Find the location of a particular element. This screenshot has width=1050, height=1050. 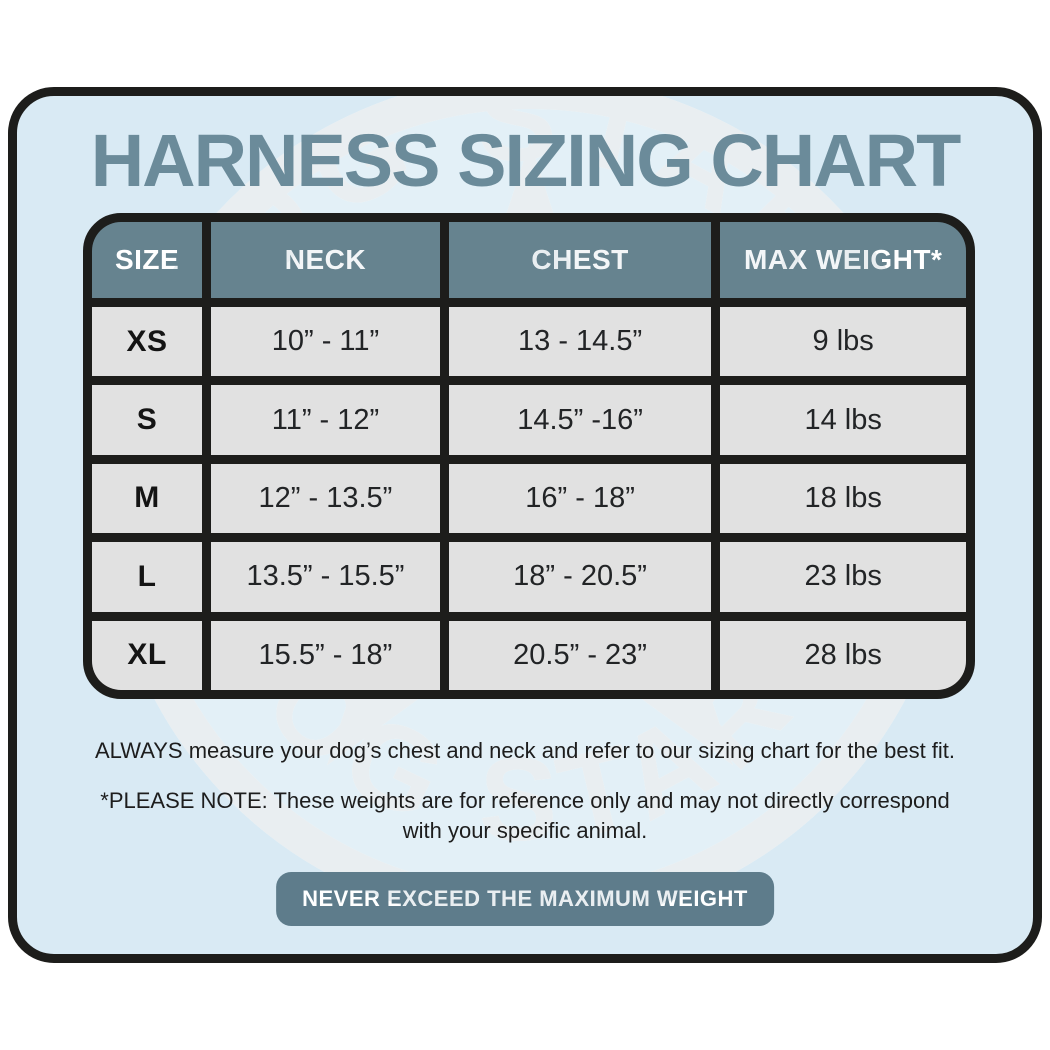

cell-l-neck: 13.5” - 15.5” is located at coordinates (325, 577).